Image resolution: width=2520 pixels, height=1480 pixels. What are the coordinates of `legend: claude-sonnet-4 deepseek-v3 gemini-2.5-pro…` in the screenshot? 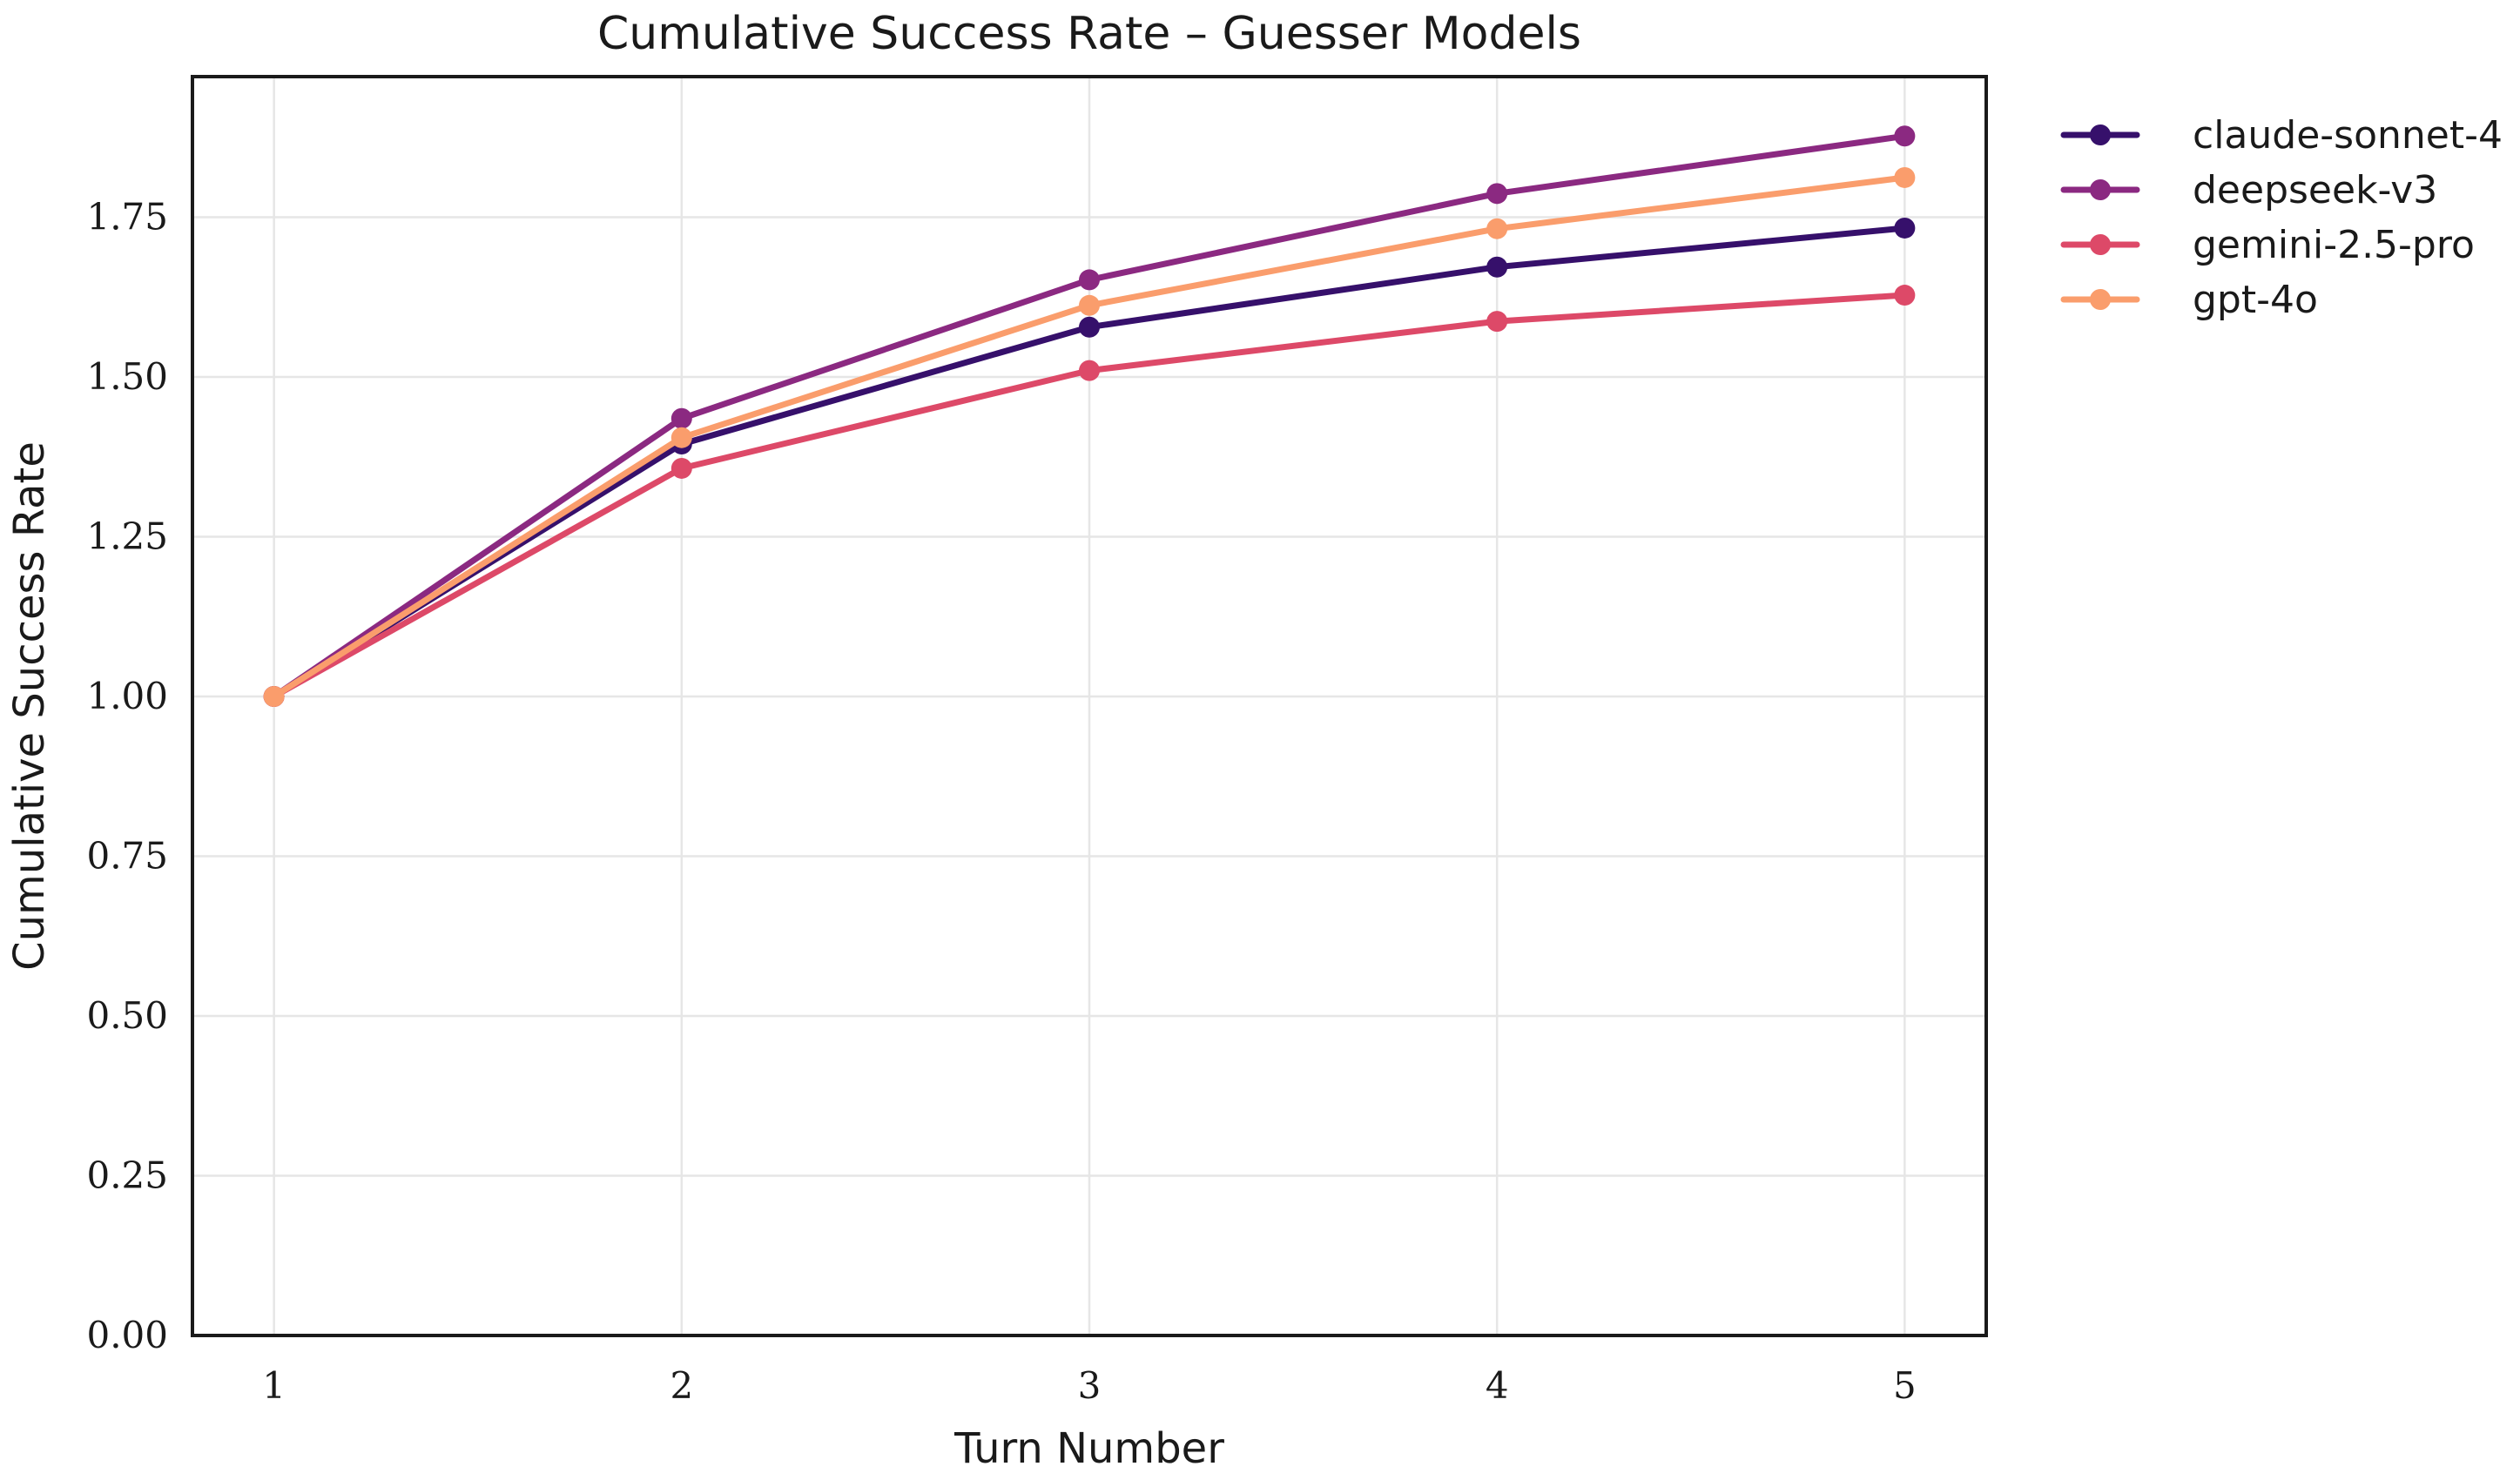 It's located at (2281, 218).